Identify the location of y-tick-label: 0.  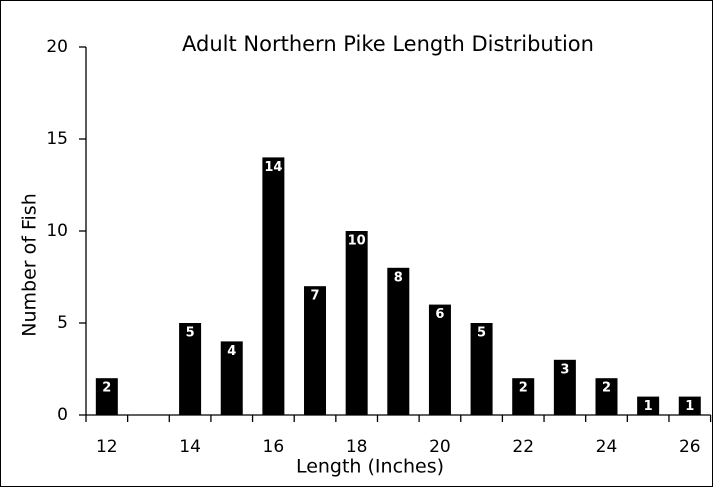
(62, 415).